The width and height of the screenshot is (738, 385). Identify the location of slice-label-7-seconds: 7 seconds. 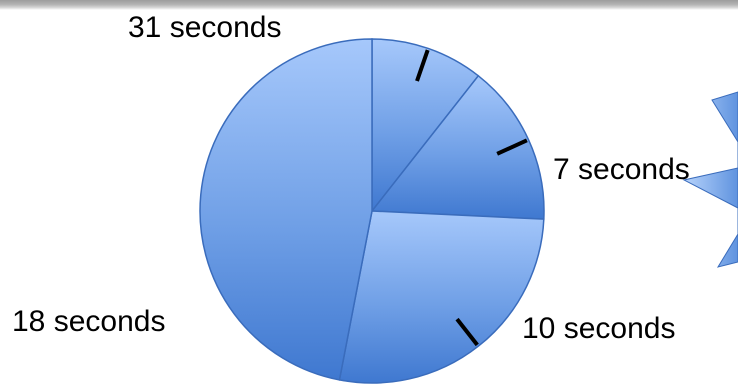
(621, 169).